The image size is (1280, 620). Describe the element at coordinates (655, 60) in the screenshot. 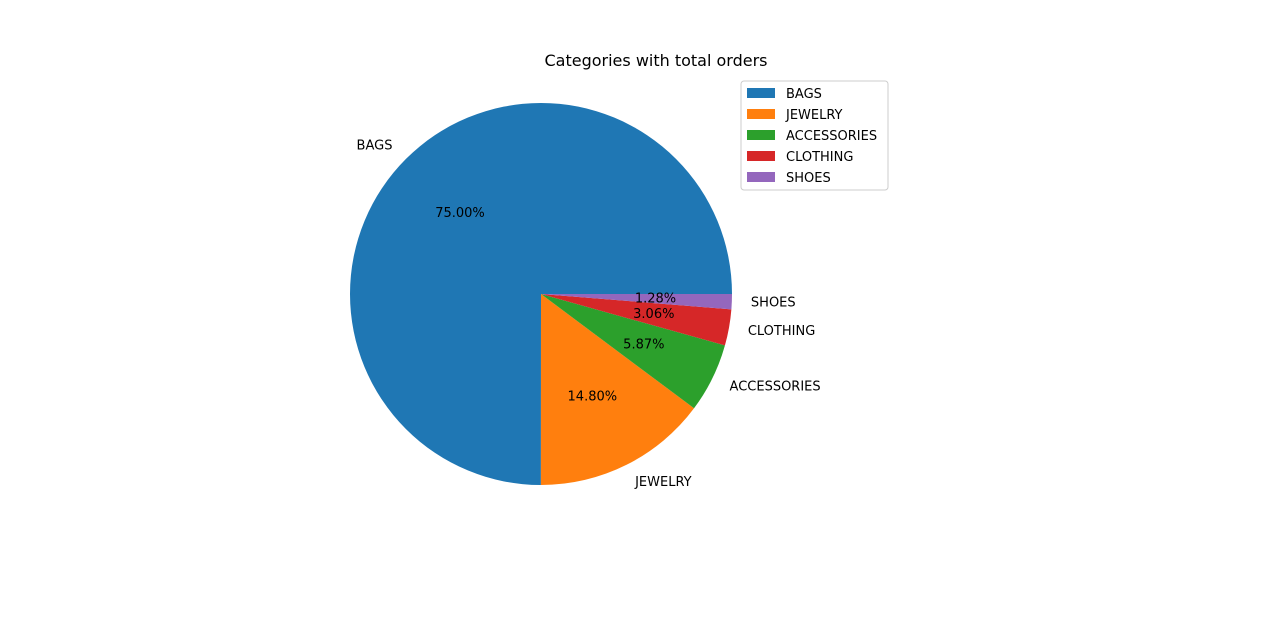

I see `chart-title: Categories with total orders` at that location.